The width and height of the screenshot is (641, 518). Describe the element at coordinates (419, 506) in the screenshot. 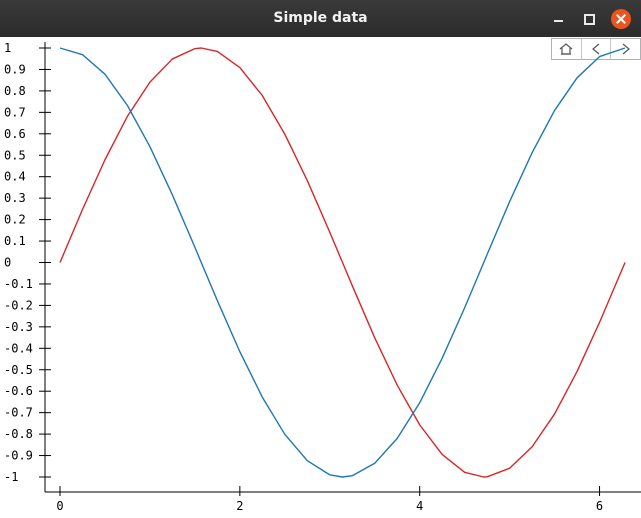

I see `x-tick-label: 4` at that location.